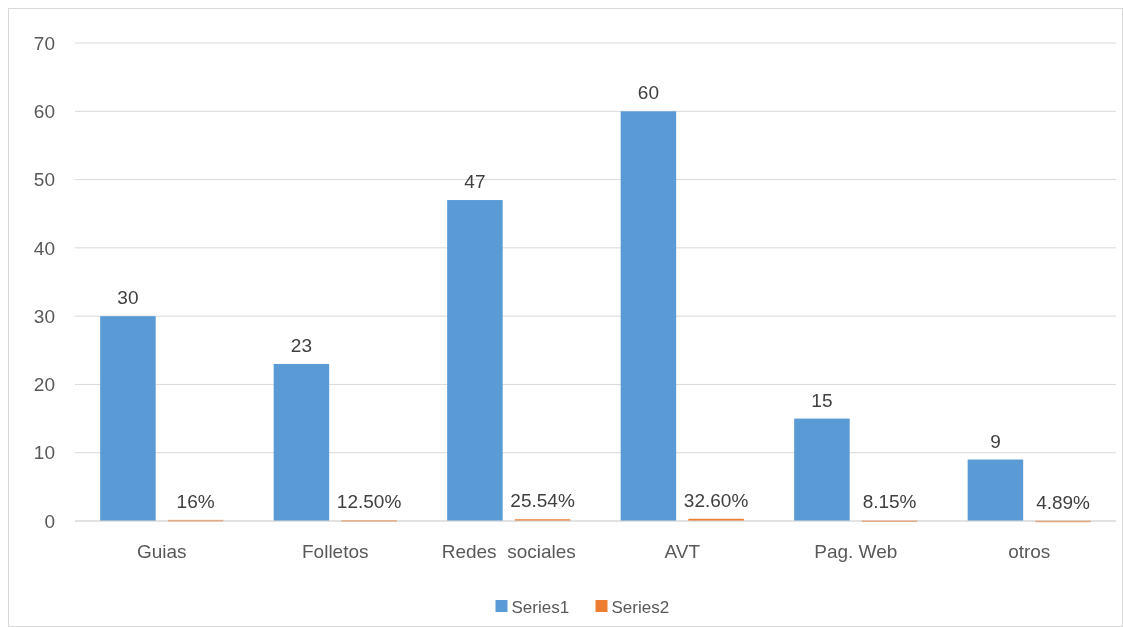 Image resolution: width=1123 pixels, height=627 pixels. What do you see at coordinates (44, 180) in the screenshot?
I see `y-tick-label: 50` at bounding box center [44, 180].